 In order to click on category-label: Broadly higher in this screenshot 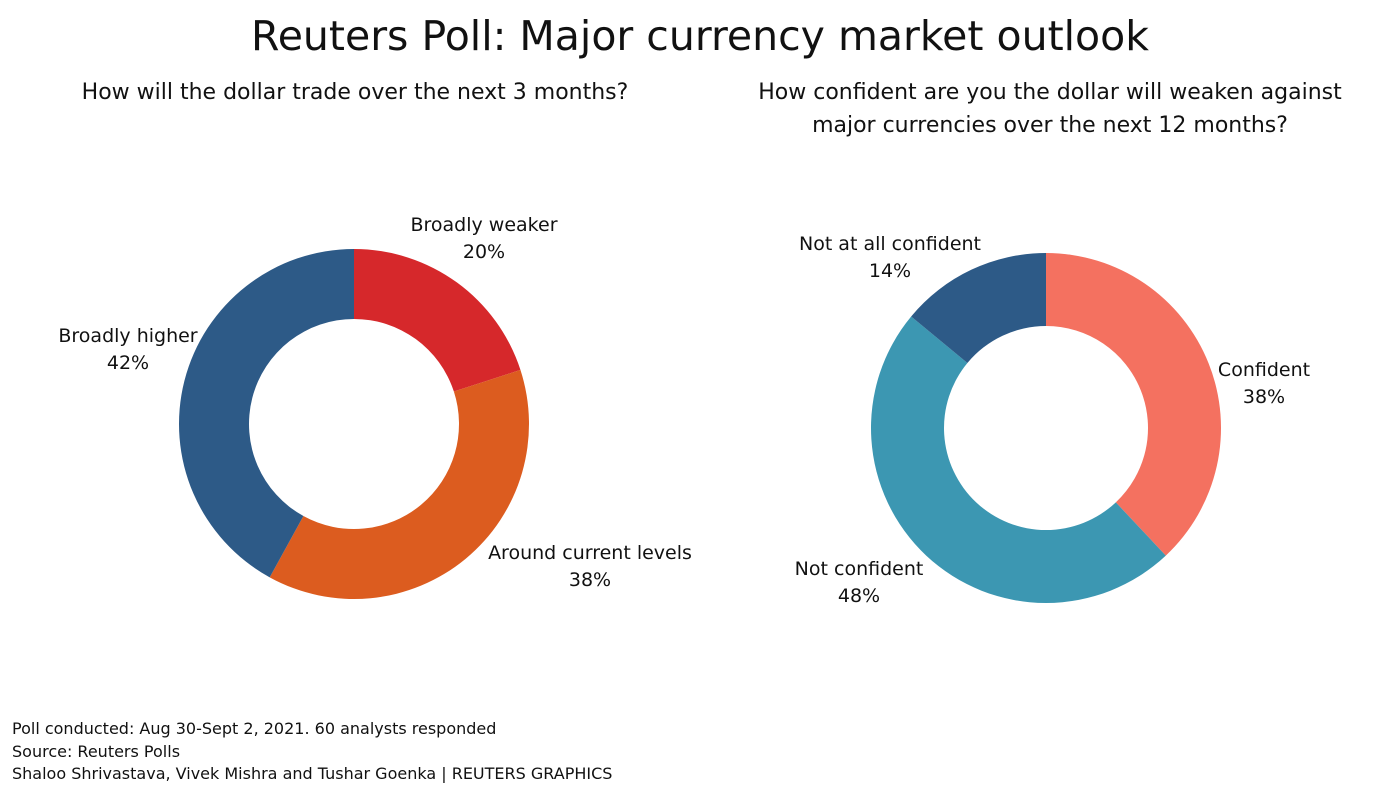, I will do `click(128, 336)`.